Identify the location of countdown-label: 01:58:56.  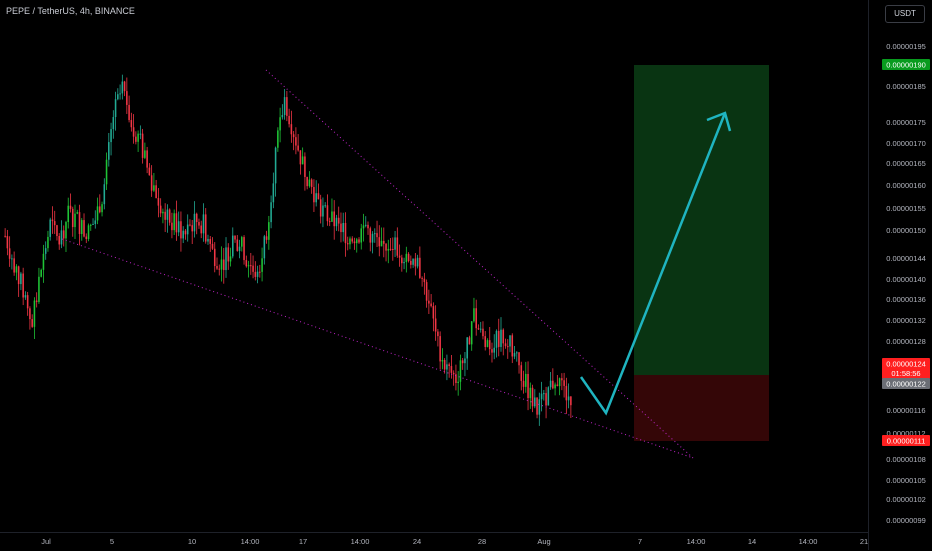
(905, 373).